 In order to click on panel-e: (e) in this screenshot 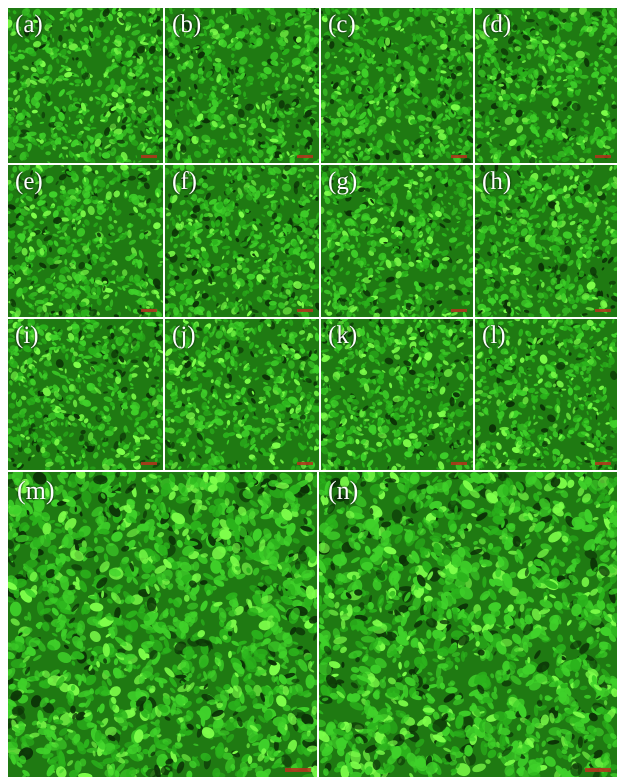, I will do `click(85, 241)`.